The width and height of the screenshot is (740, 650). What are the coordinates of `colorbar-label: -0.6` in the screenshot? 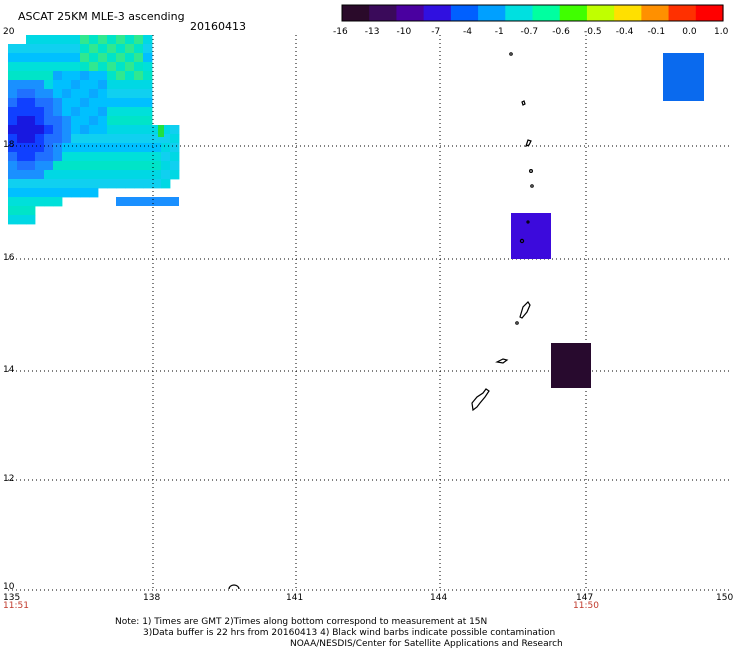 It's located at (561, 32).